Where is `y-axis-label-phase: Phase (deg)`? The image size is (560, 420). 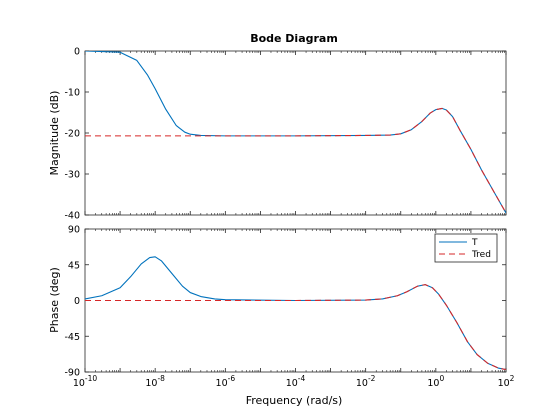
y-axis-label-phase: Phase (deg) is located at coordinates (54, 300).